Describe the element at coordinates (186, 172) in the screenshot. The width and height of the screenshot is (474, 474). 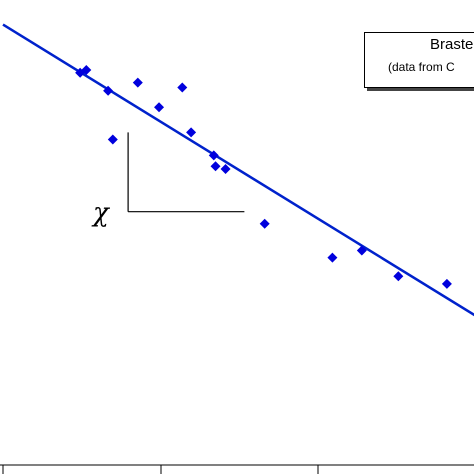
I see `slope-triangle` at that location.